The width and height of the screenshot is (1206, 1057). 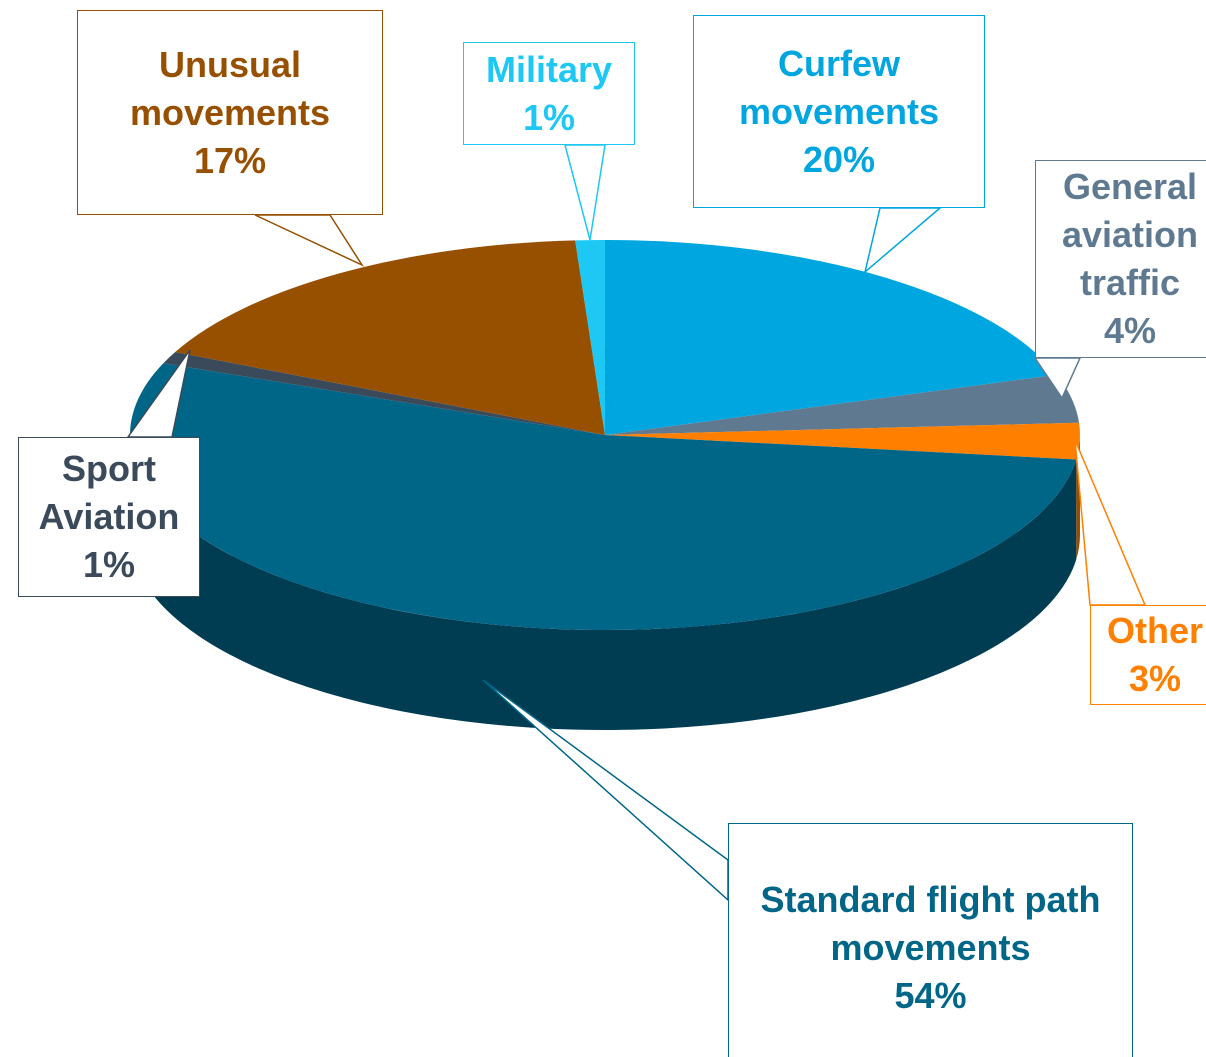 What do you see at coordinates (839, 159) in the screenshot?
I see `value-label: 20%` at bounding box center [839, 159].